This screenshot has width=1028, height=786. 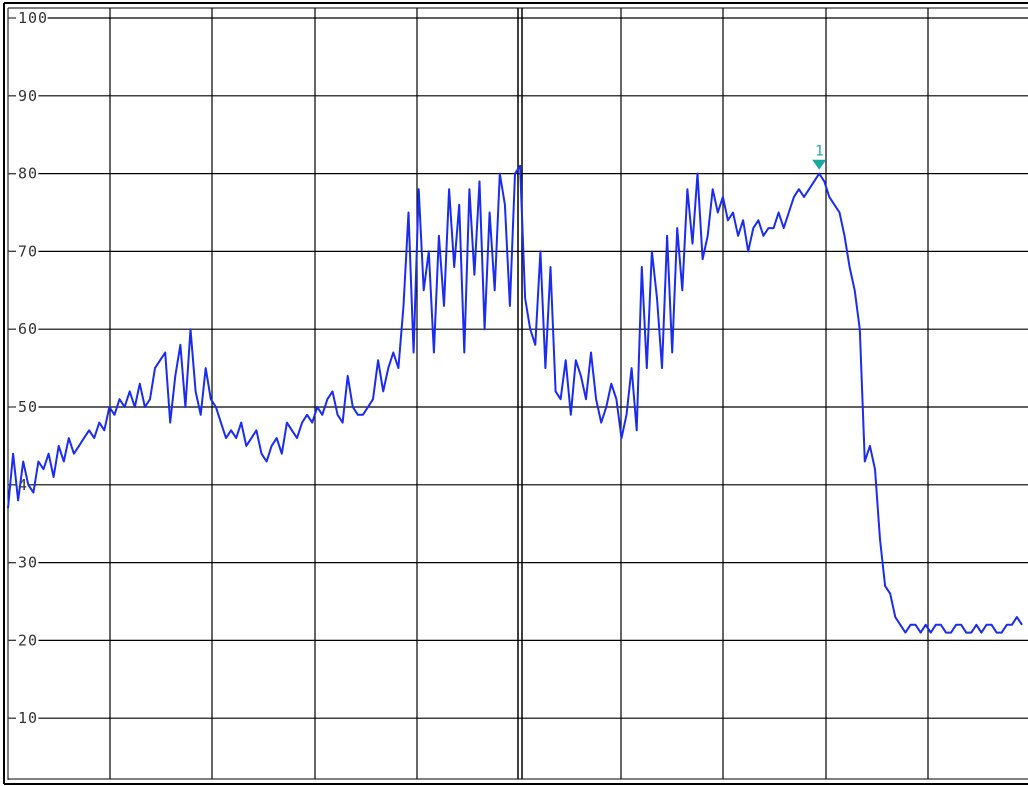 I want to click on marker-layer: 1, so click(x=819, y=157).